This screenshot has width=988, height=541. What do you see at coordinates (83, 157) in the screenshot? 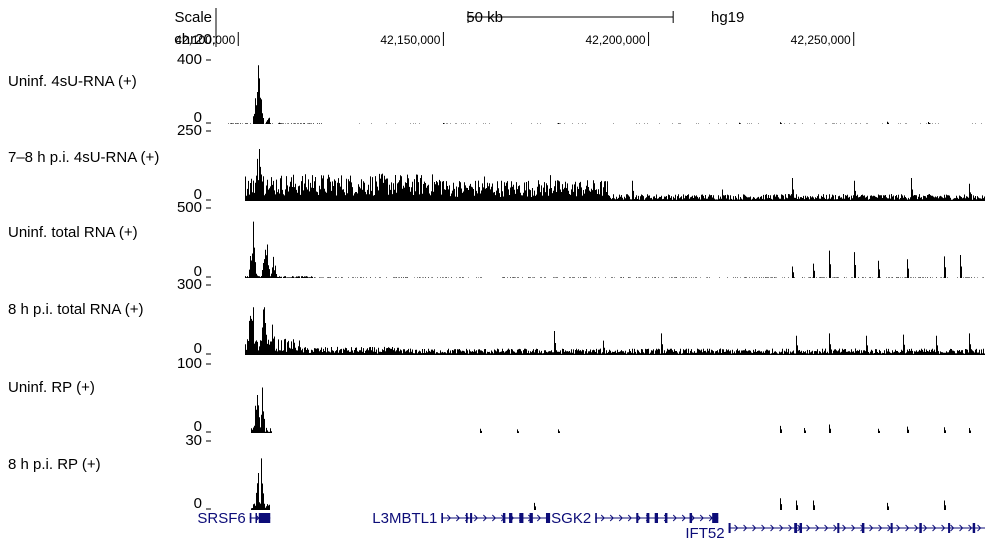
I see `track-label: 7–8 h p.i. 4sU-RNA (+)` at bounding box center [83, 157].